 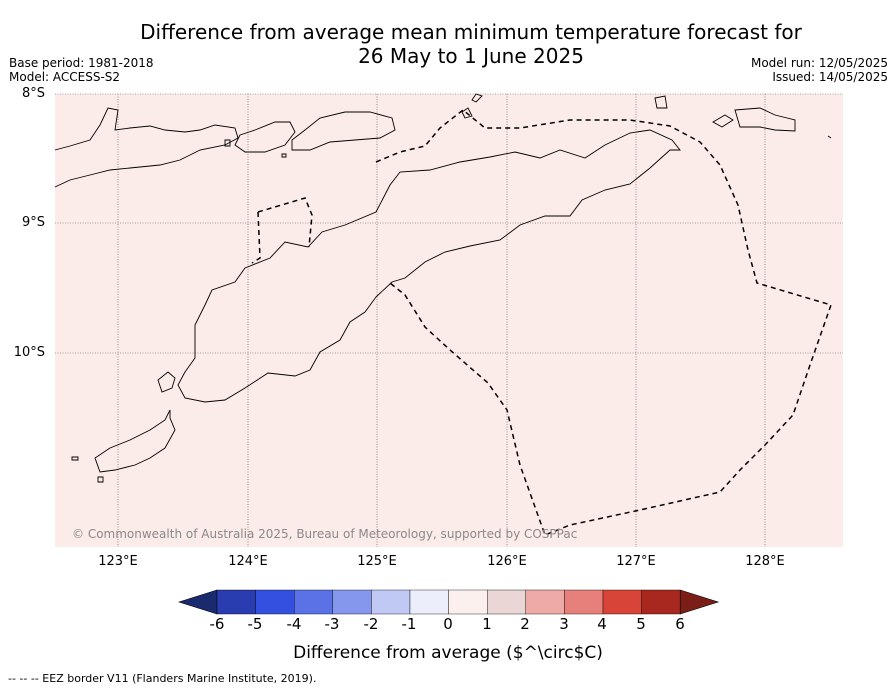 I want to click on colorbar-tick: 5, so click(x=641, y=624).